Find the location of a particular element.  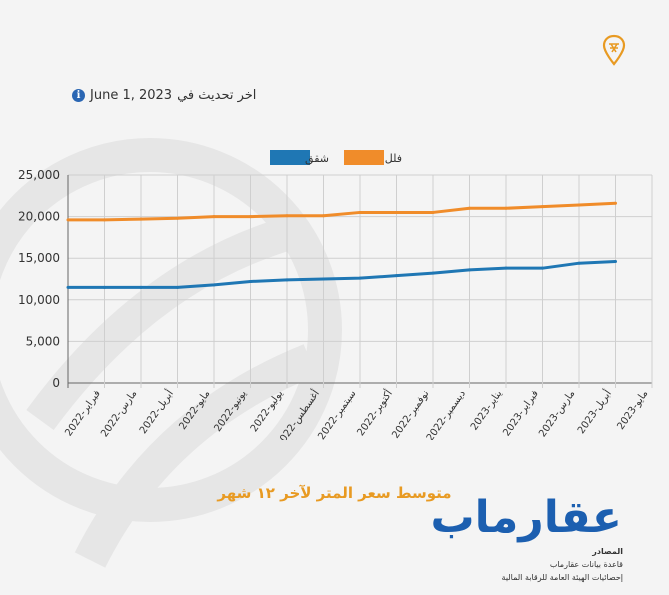

last-update-row: i June 1, 2023 اخر تحديث في is located at coordinates (164, 95).